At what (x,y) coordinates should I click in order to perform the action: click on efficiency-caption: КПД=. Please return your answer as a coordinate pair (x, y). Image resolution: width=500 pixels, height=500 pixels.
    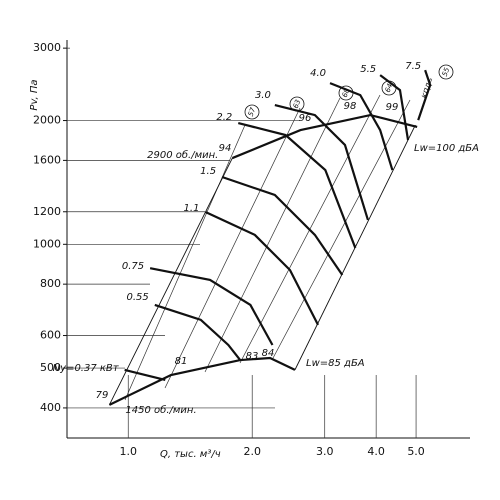
    Looking at the image, I should click on (428, 87).